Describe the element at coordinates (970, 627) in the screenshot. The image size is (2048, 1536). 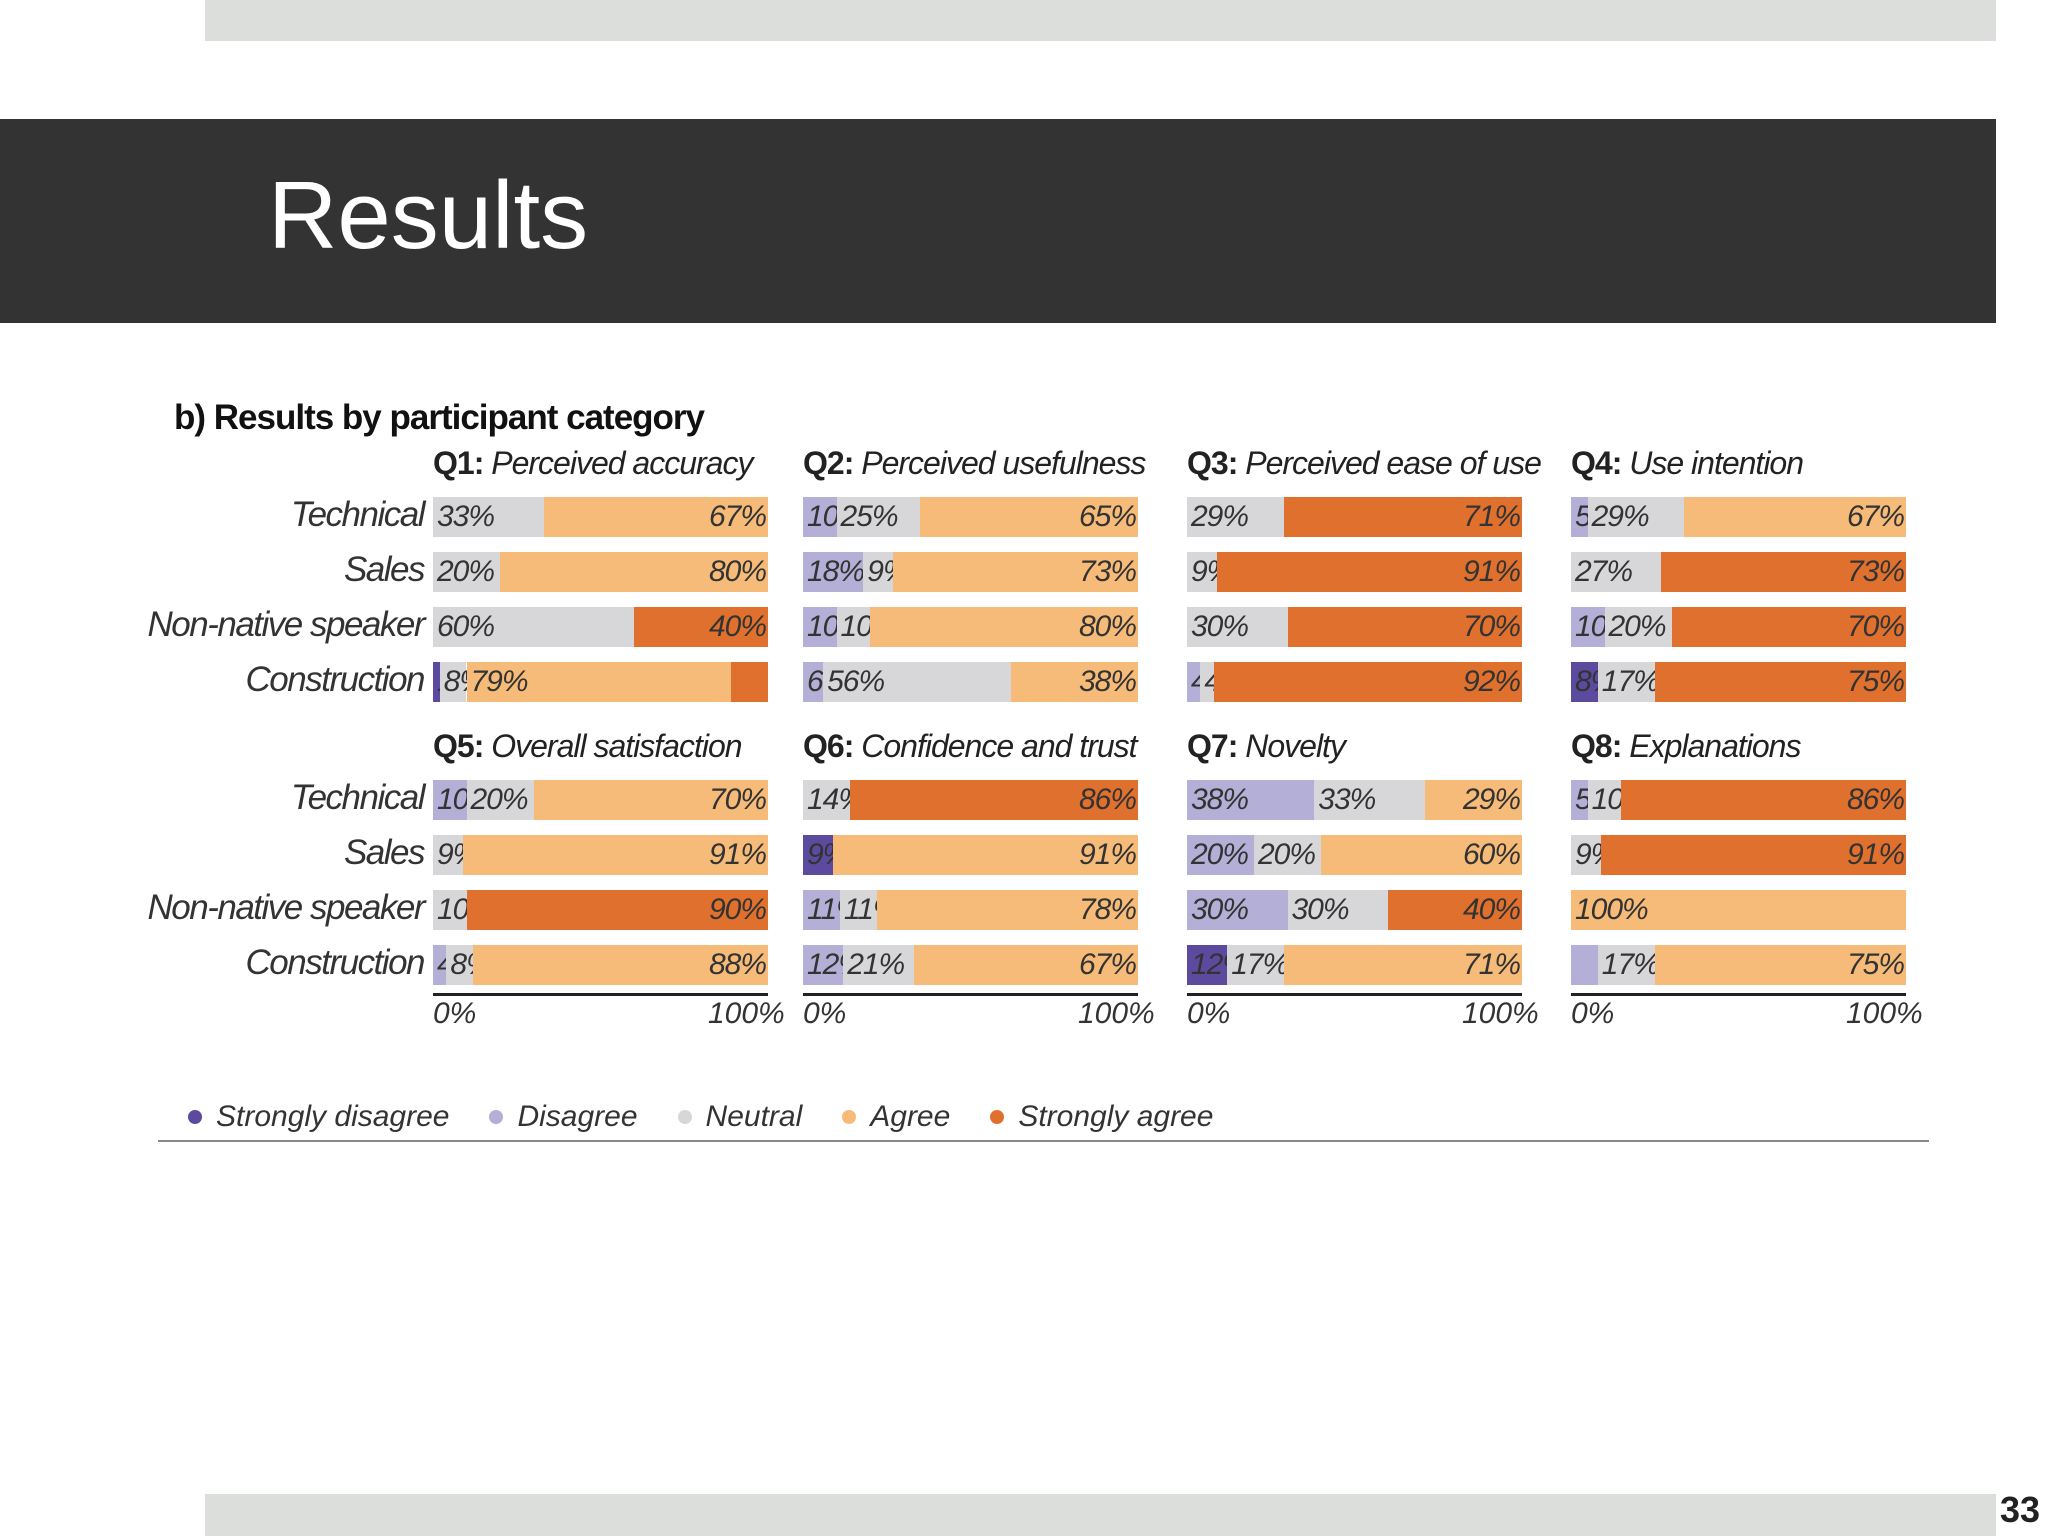
I see `bar-row-q2-2: 10%10%80%` at that location.